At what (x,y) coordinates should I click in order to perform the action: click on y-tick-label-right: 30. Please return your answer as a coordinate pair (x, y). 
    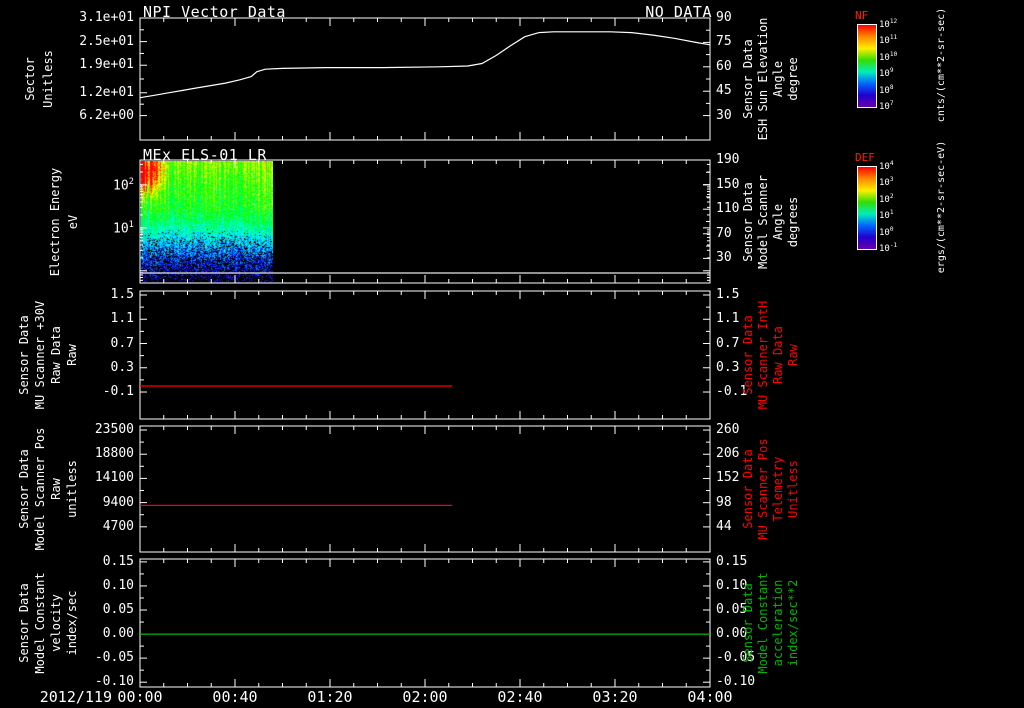
    Looking at the image, I should click on (724, 115).